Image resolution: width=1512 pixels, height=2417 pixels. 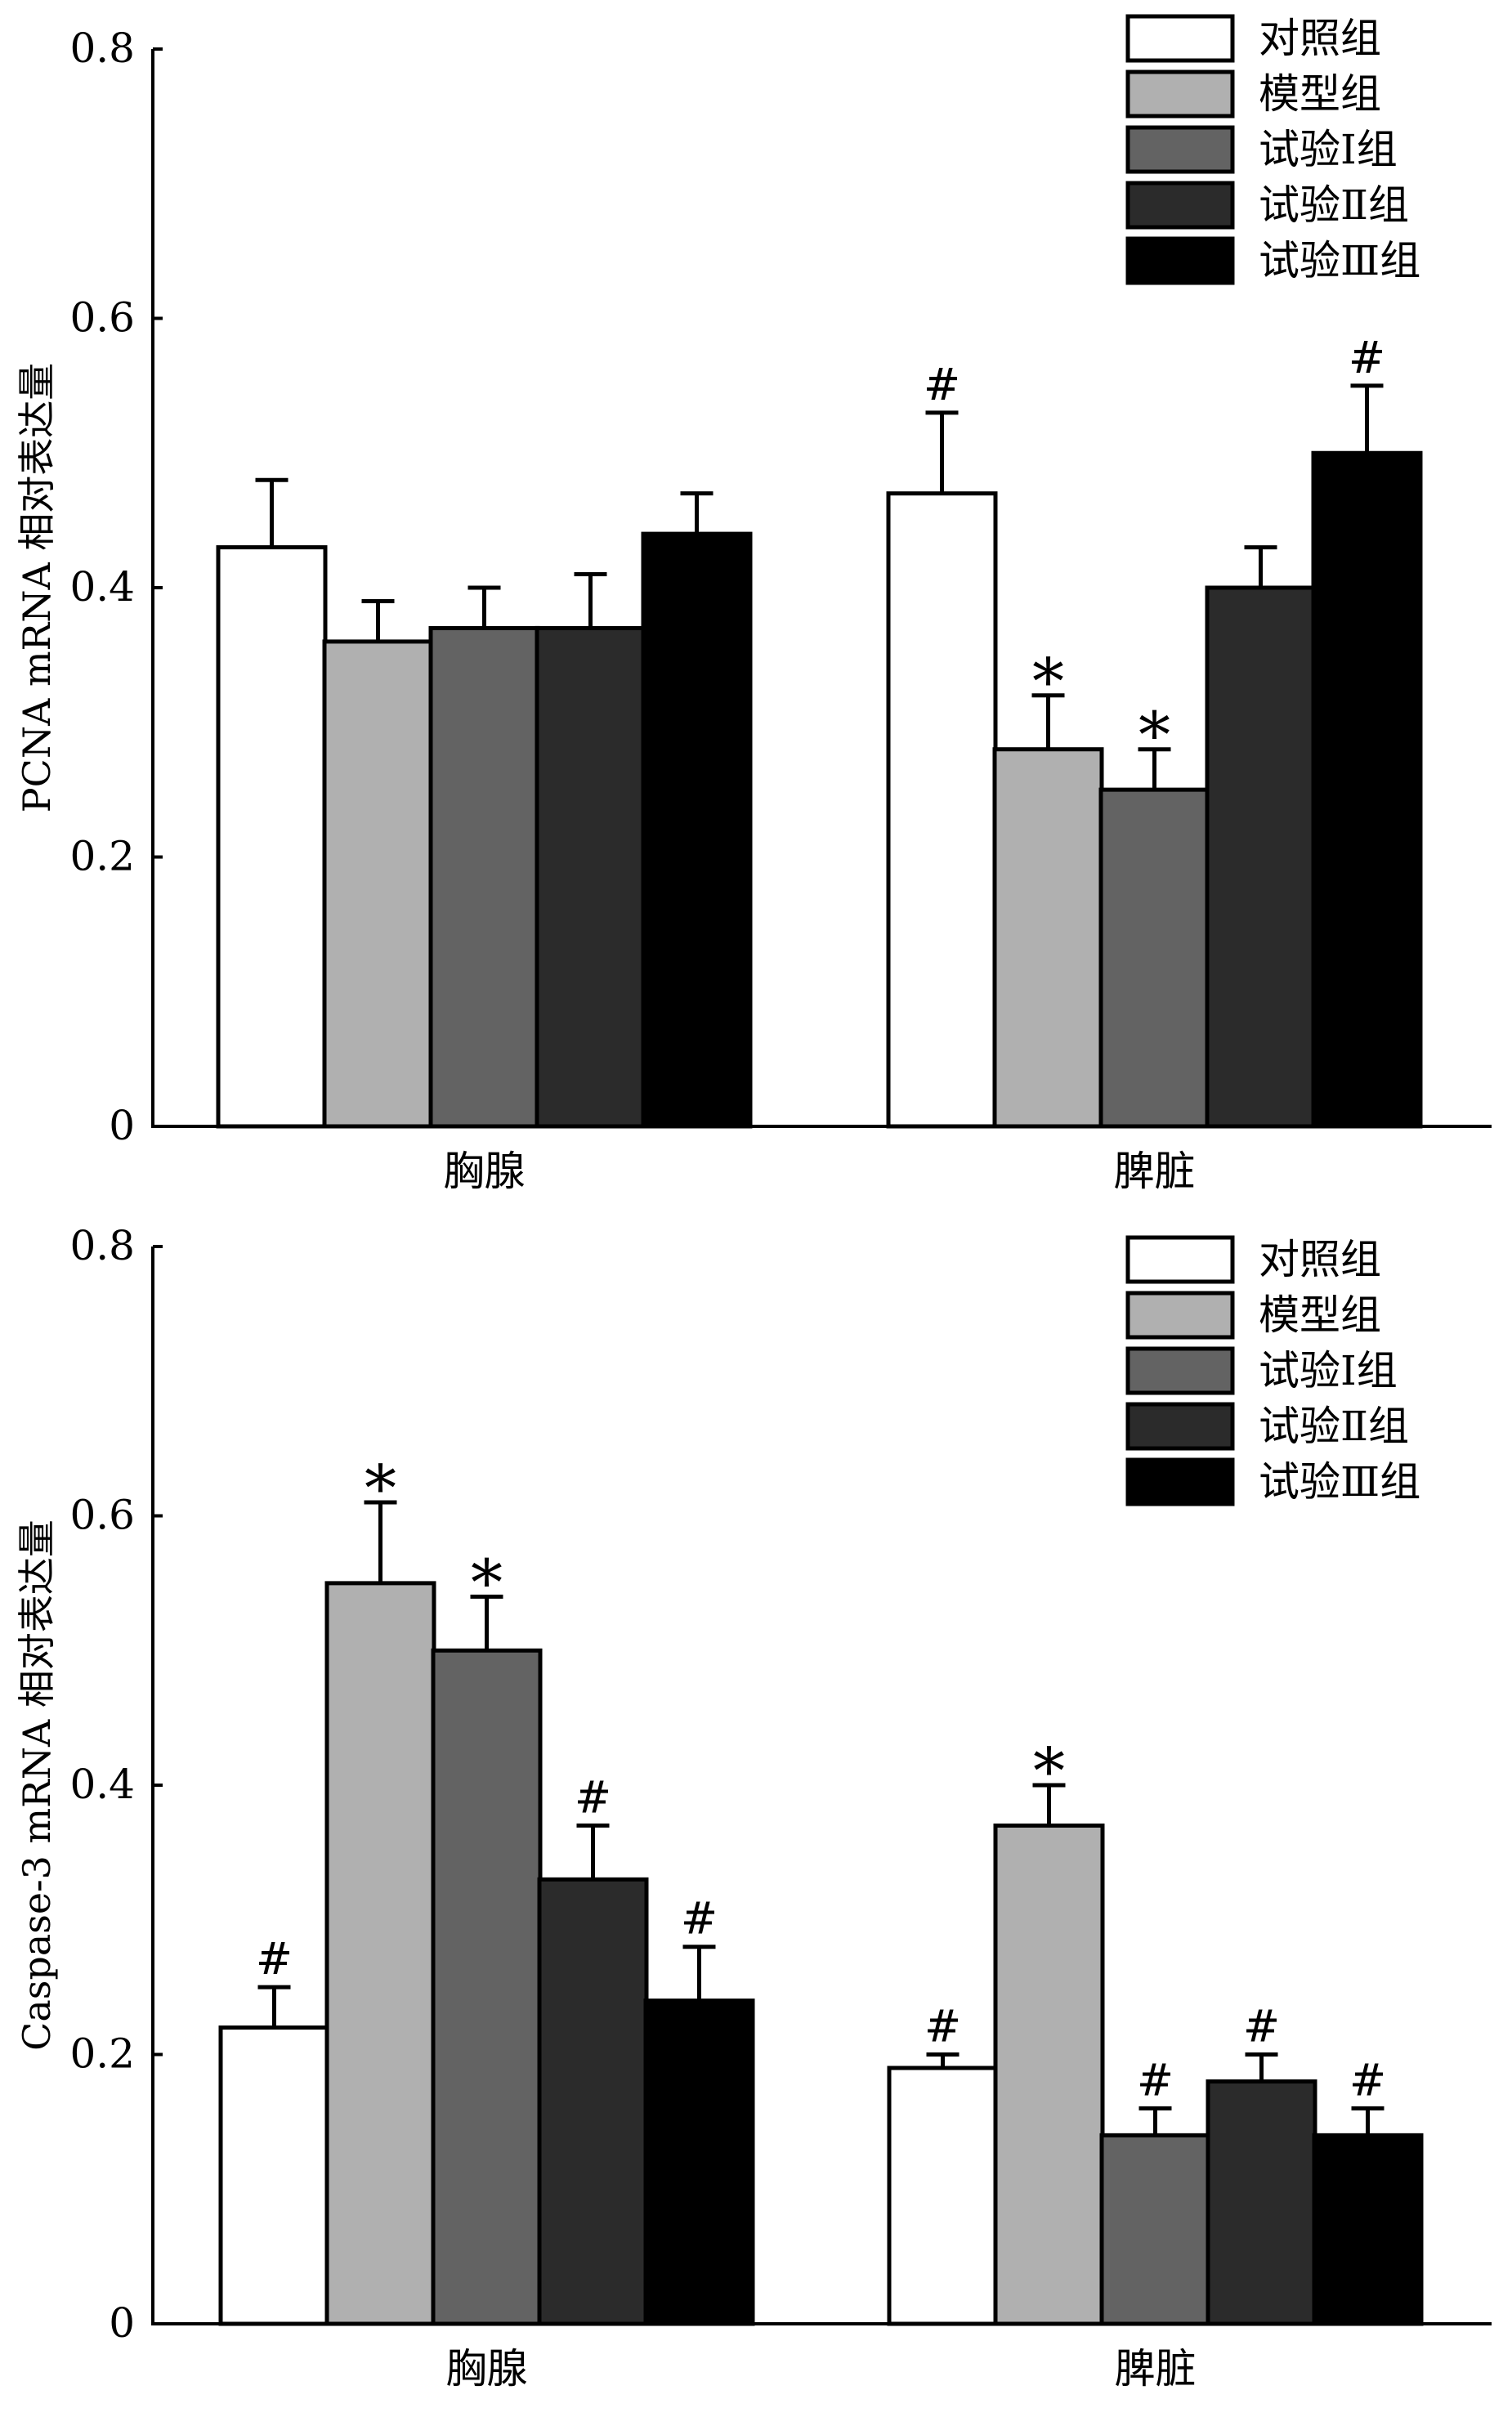 What do you see at coordinates (37, 588) in the screenshot?
I see `y-axis-title: PCNA mRNA 相对表达量` at bounding box center [37, 588].